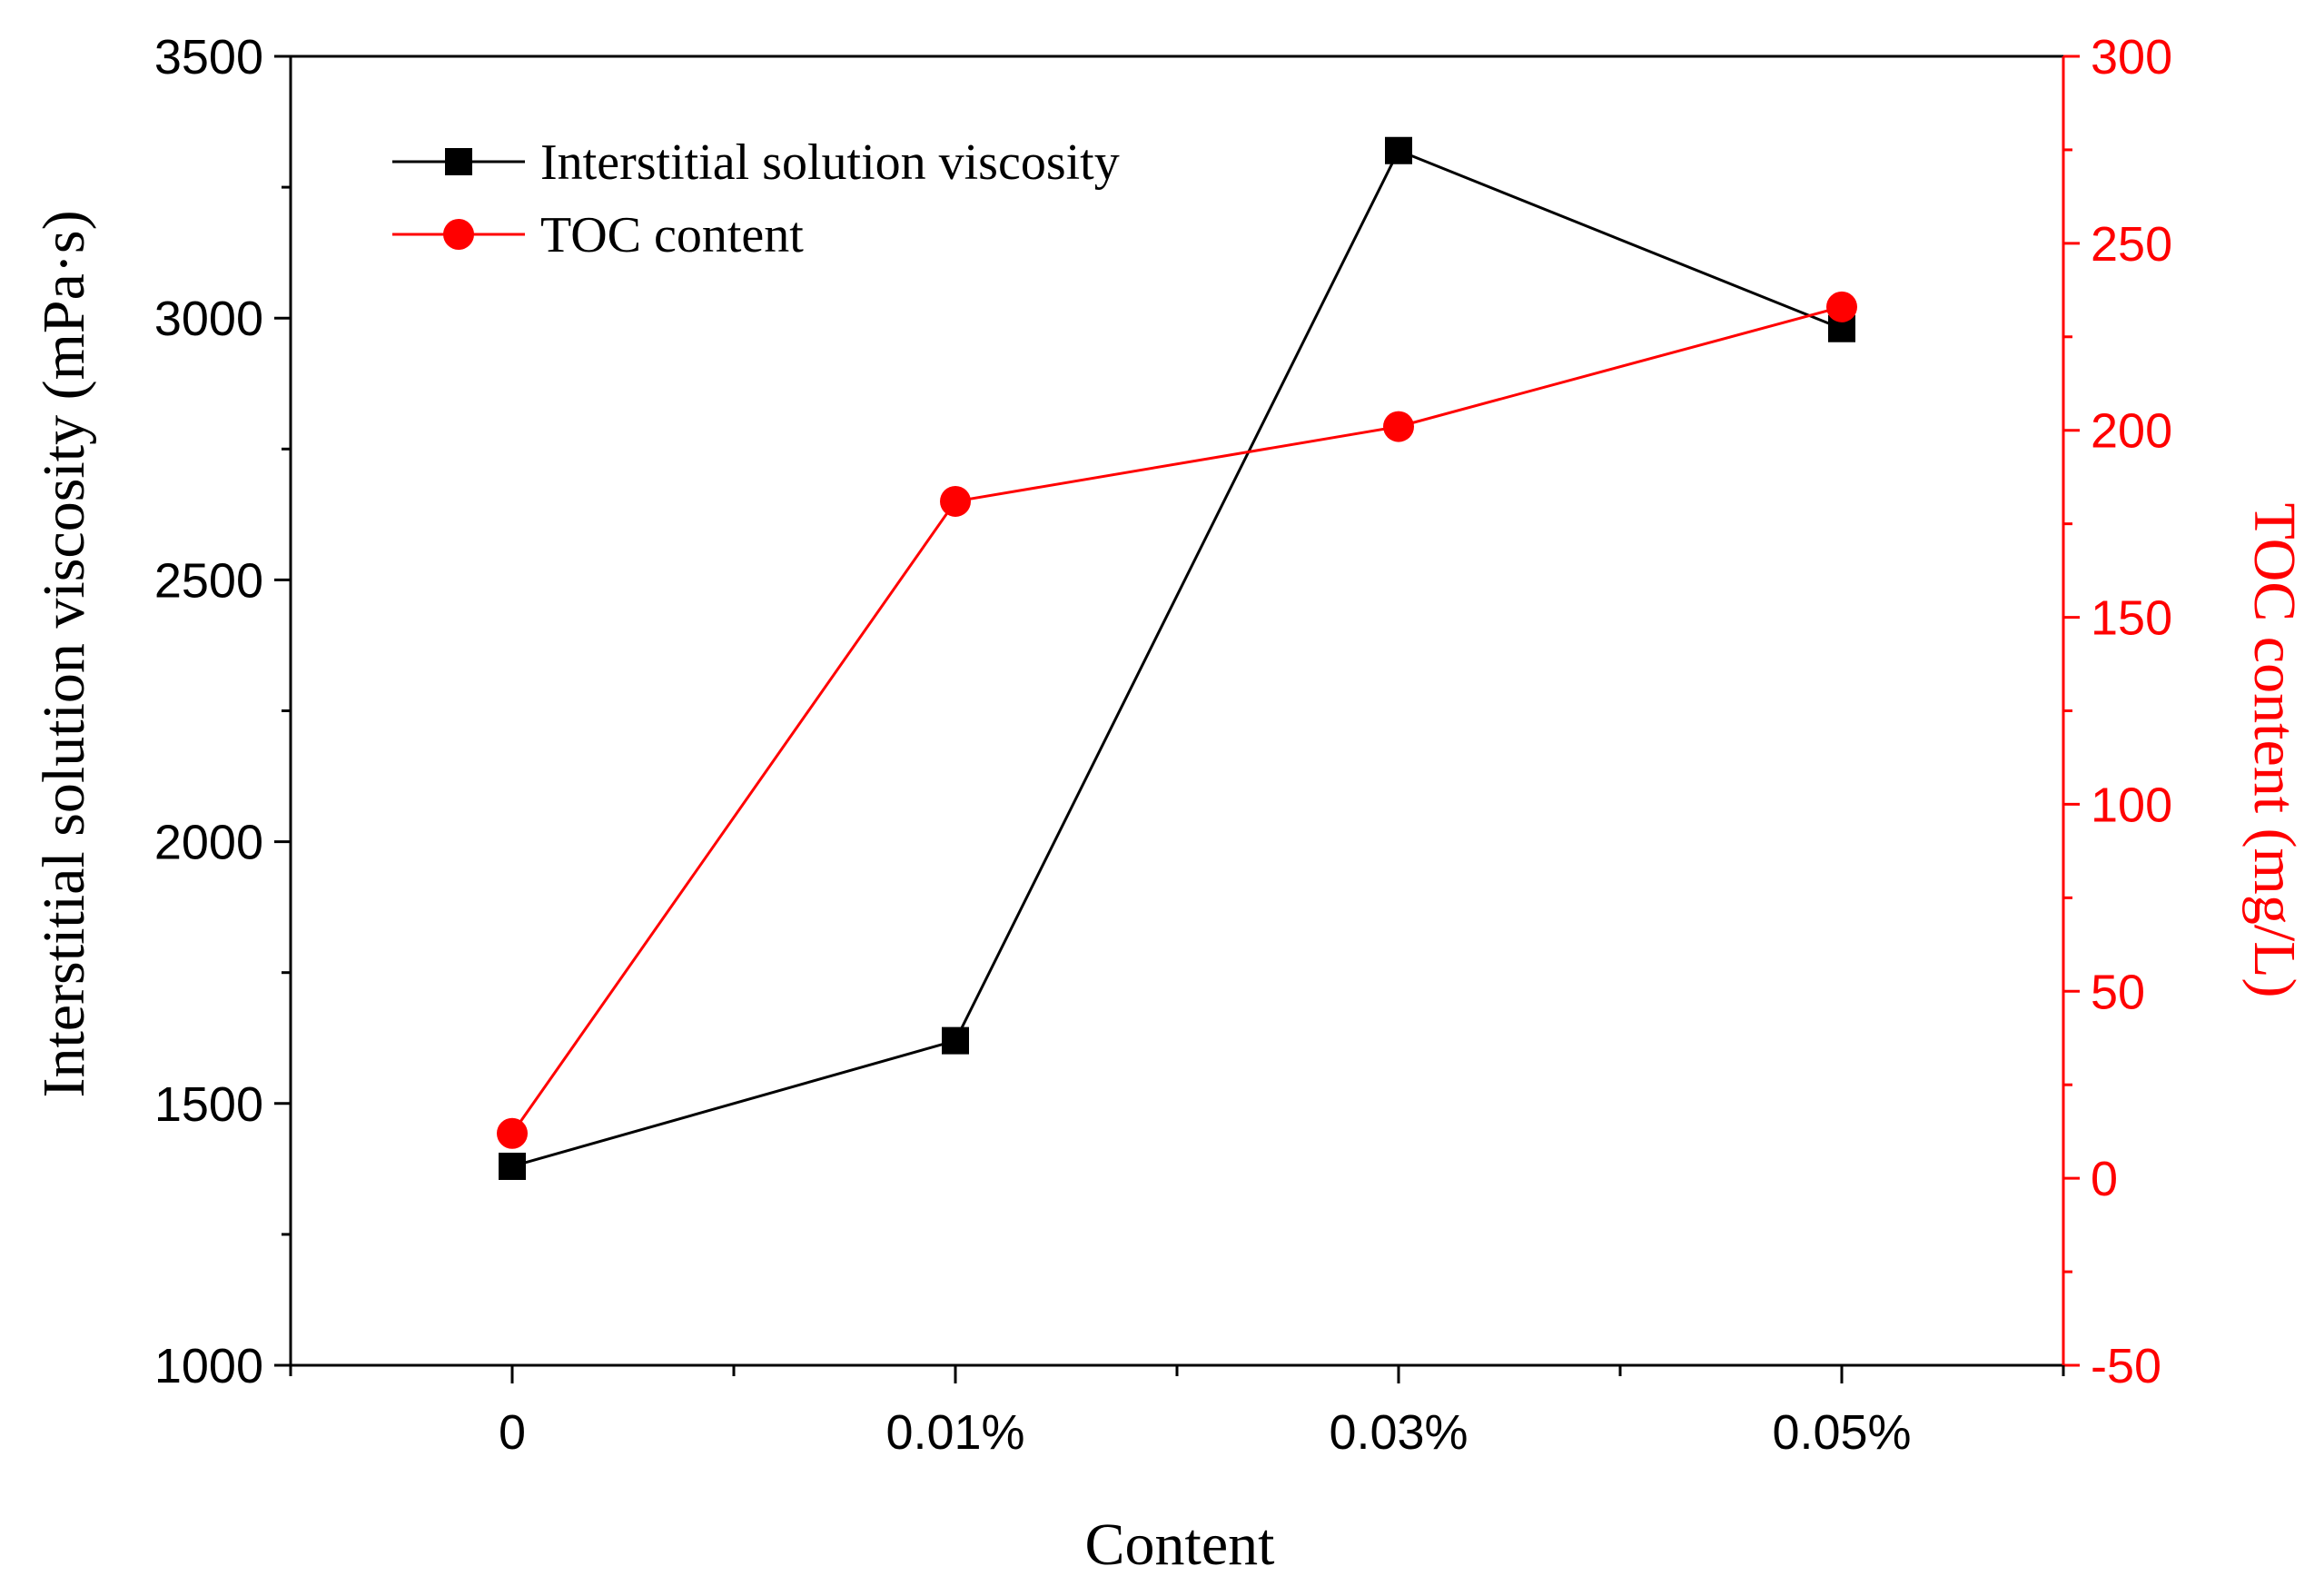 Image resolution: width=2324 pixels, height=1596 pixels. I want to click on y-left-tick-label: 3000, so click(208, 319).